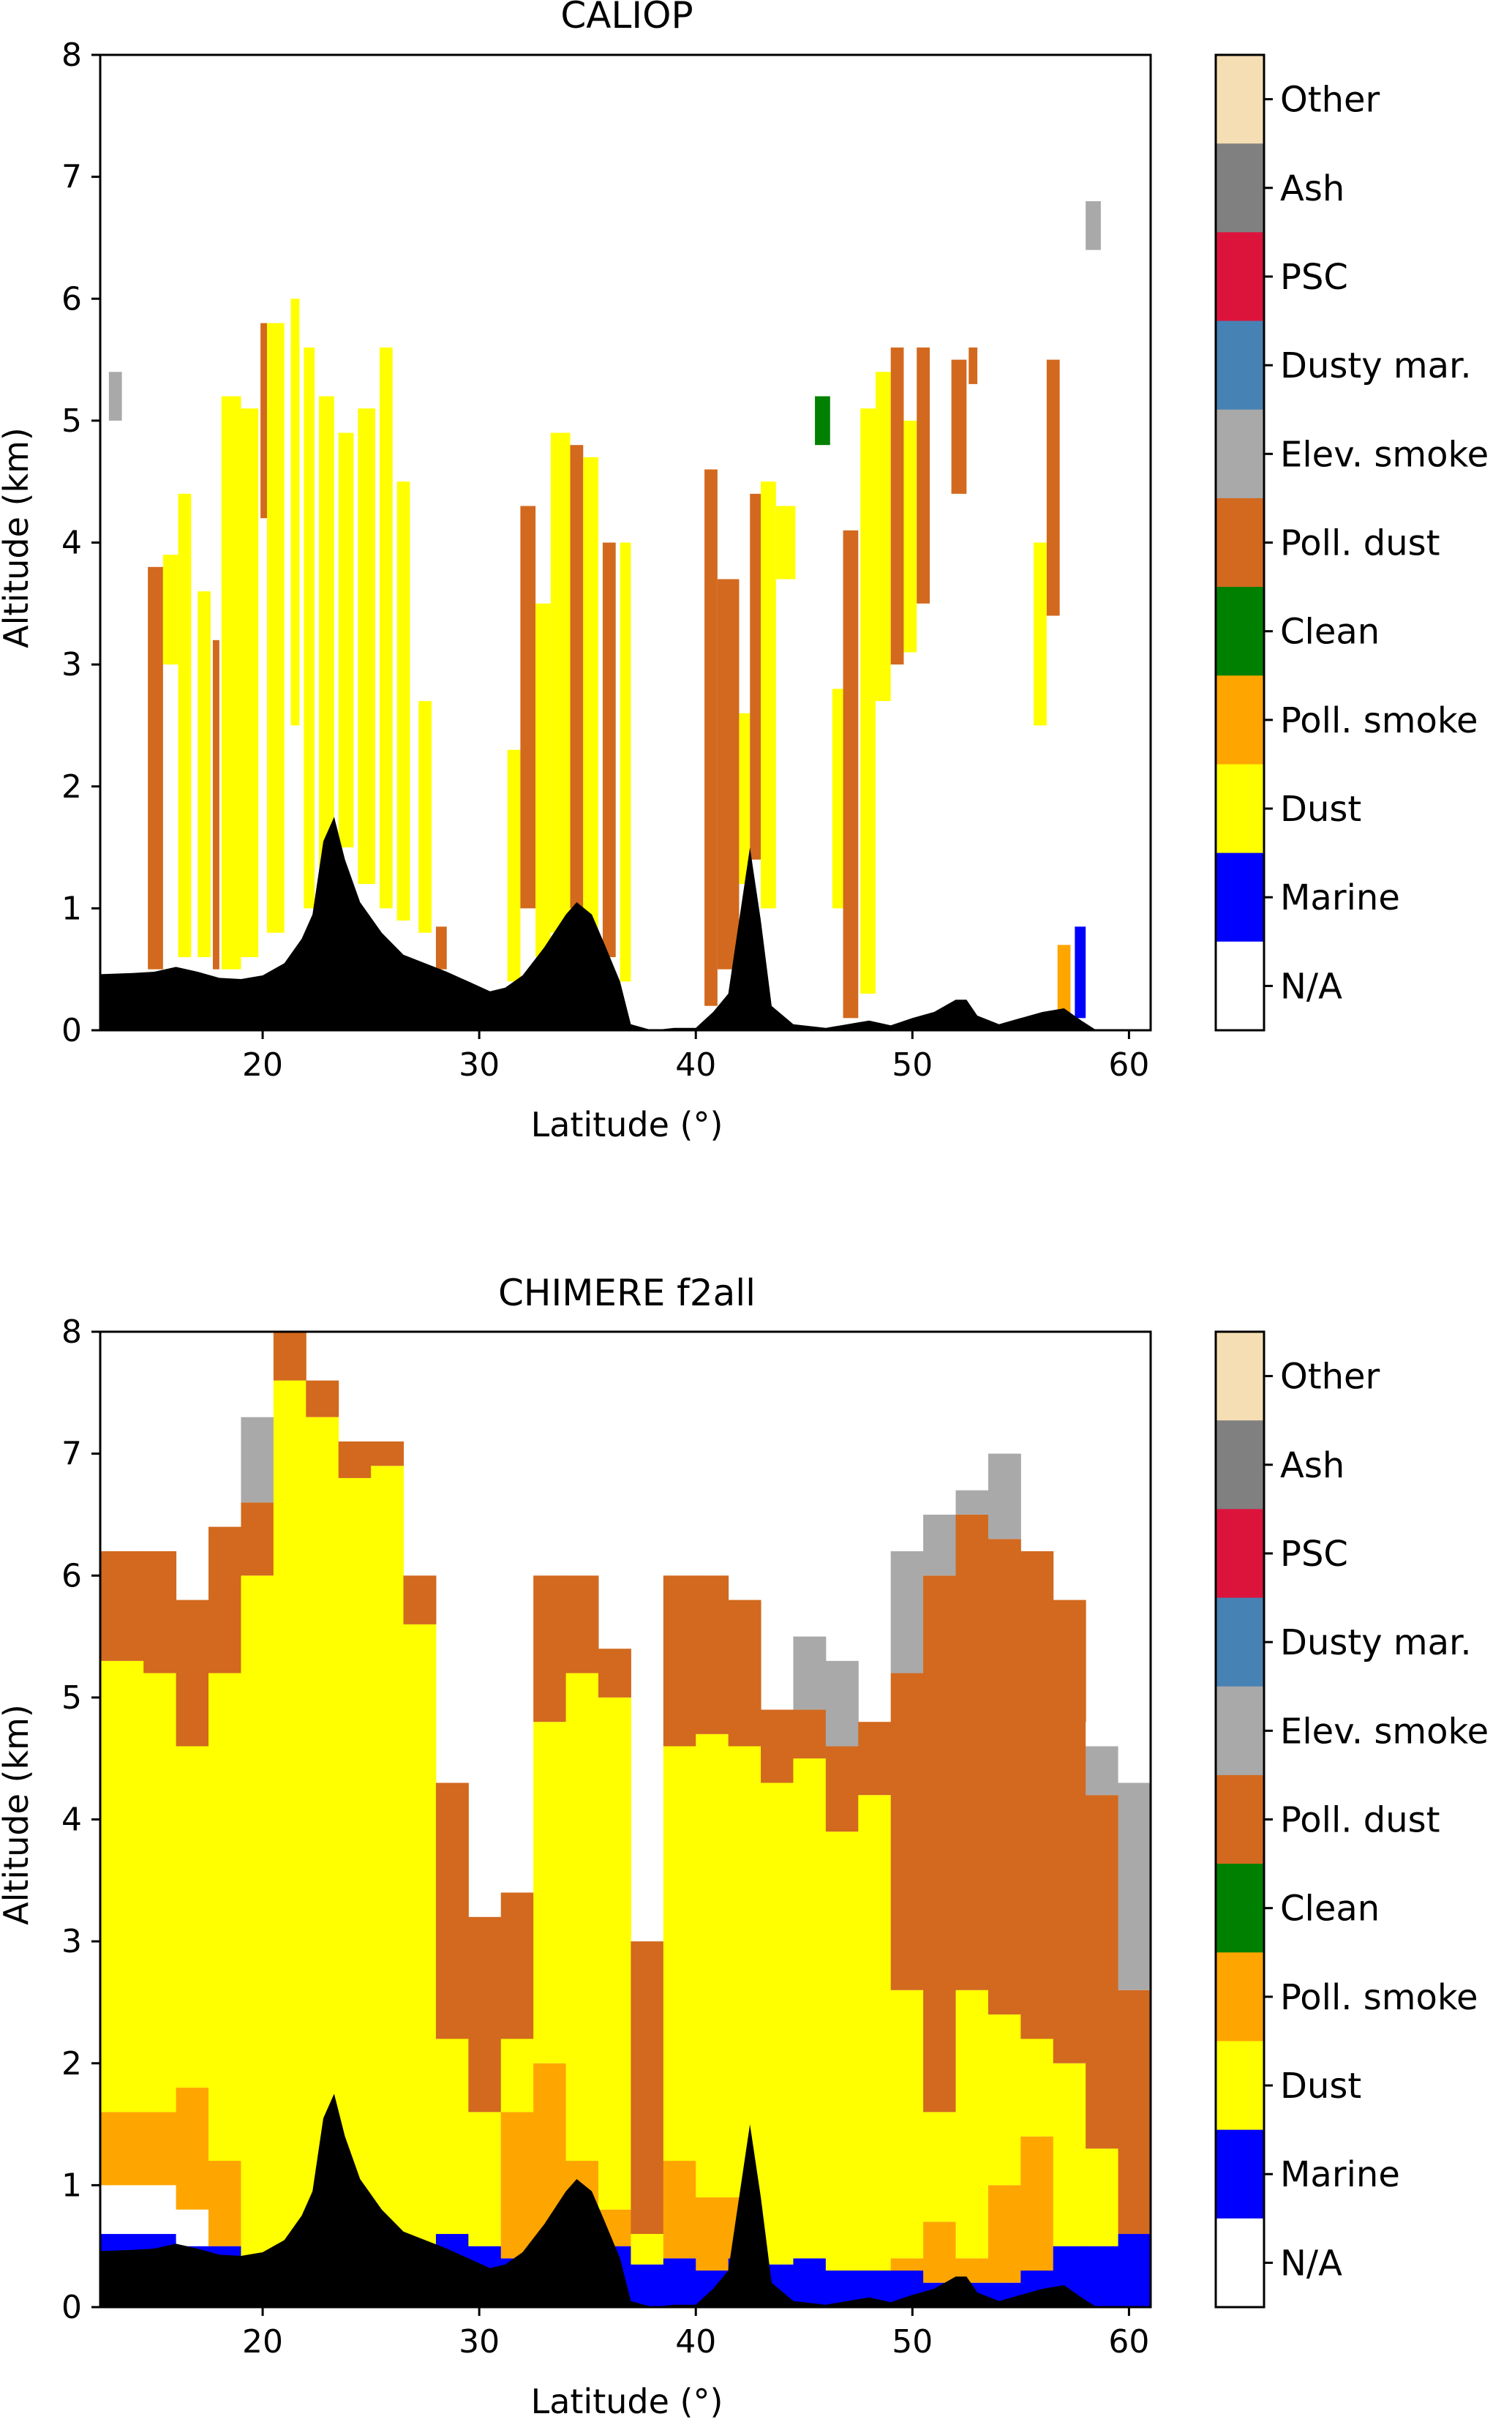 This screenshot has width=1512, height=2422. Describe the element at coordinates (1376, 1642) in the screenshot. I see `colorbar-label: Dusty mar.` at that location.